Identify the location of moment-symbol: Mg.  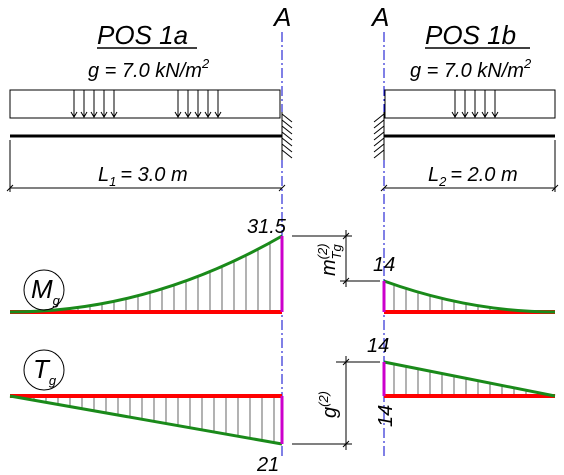
(46, 291).